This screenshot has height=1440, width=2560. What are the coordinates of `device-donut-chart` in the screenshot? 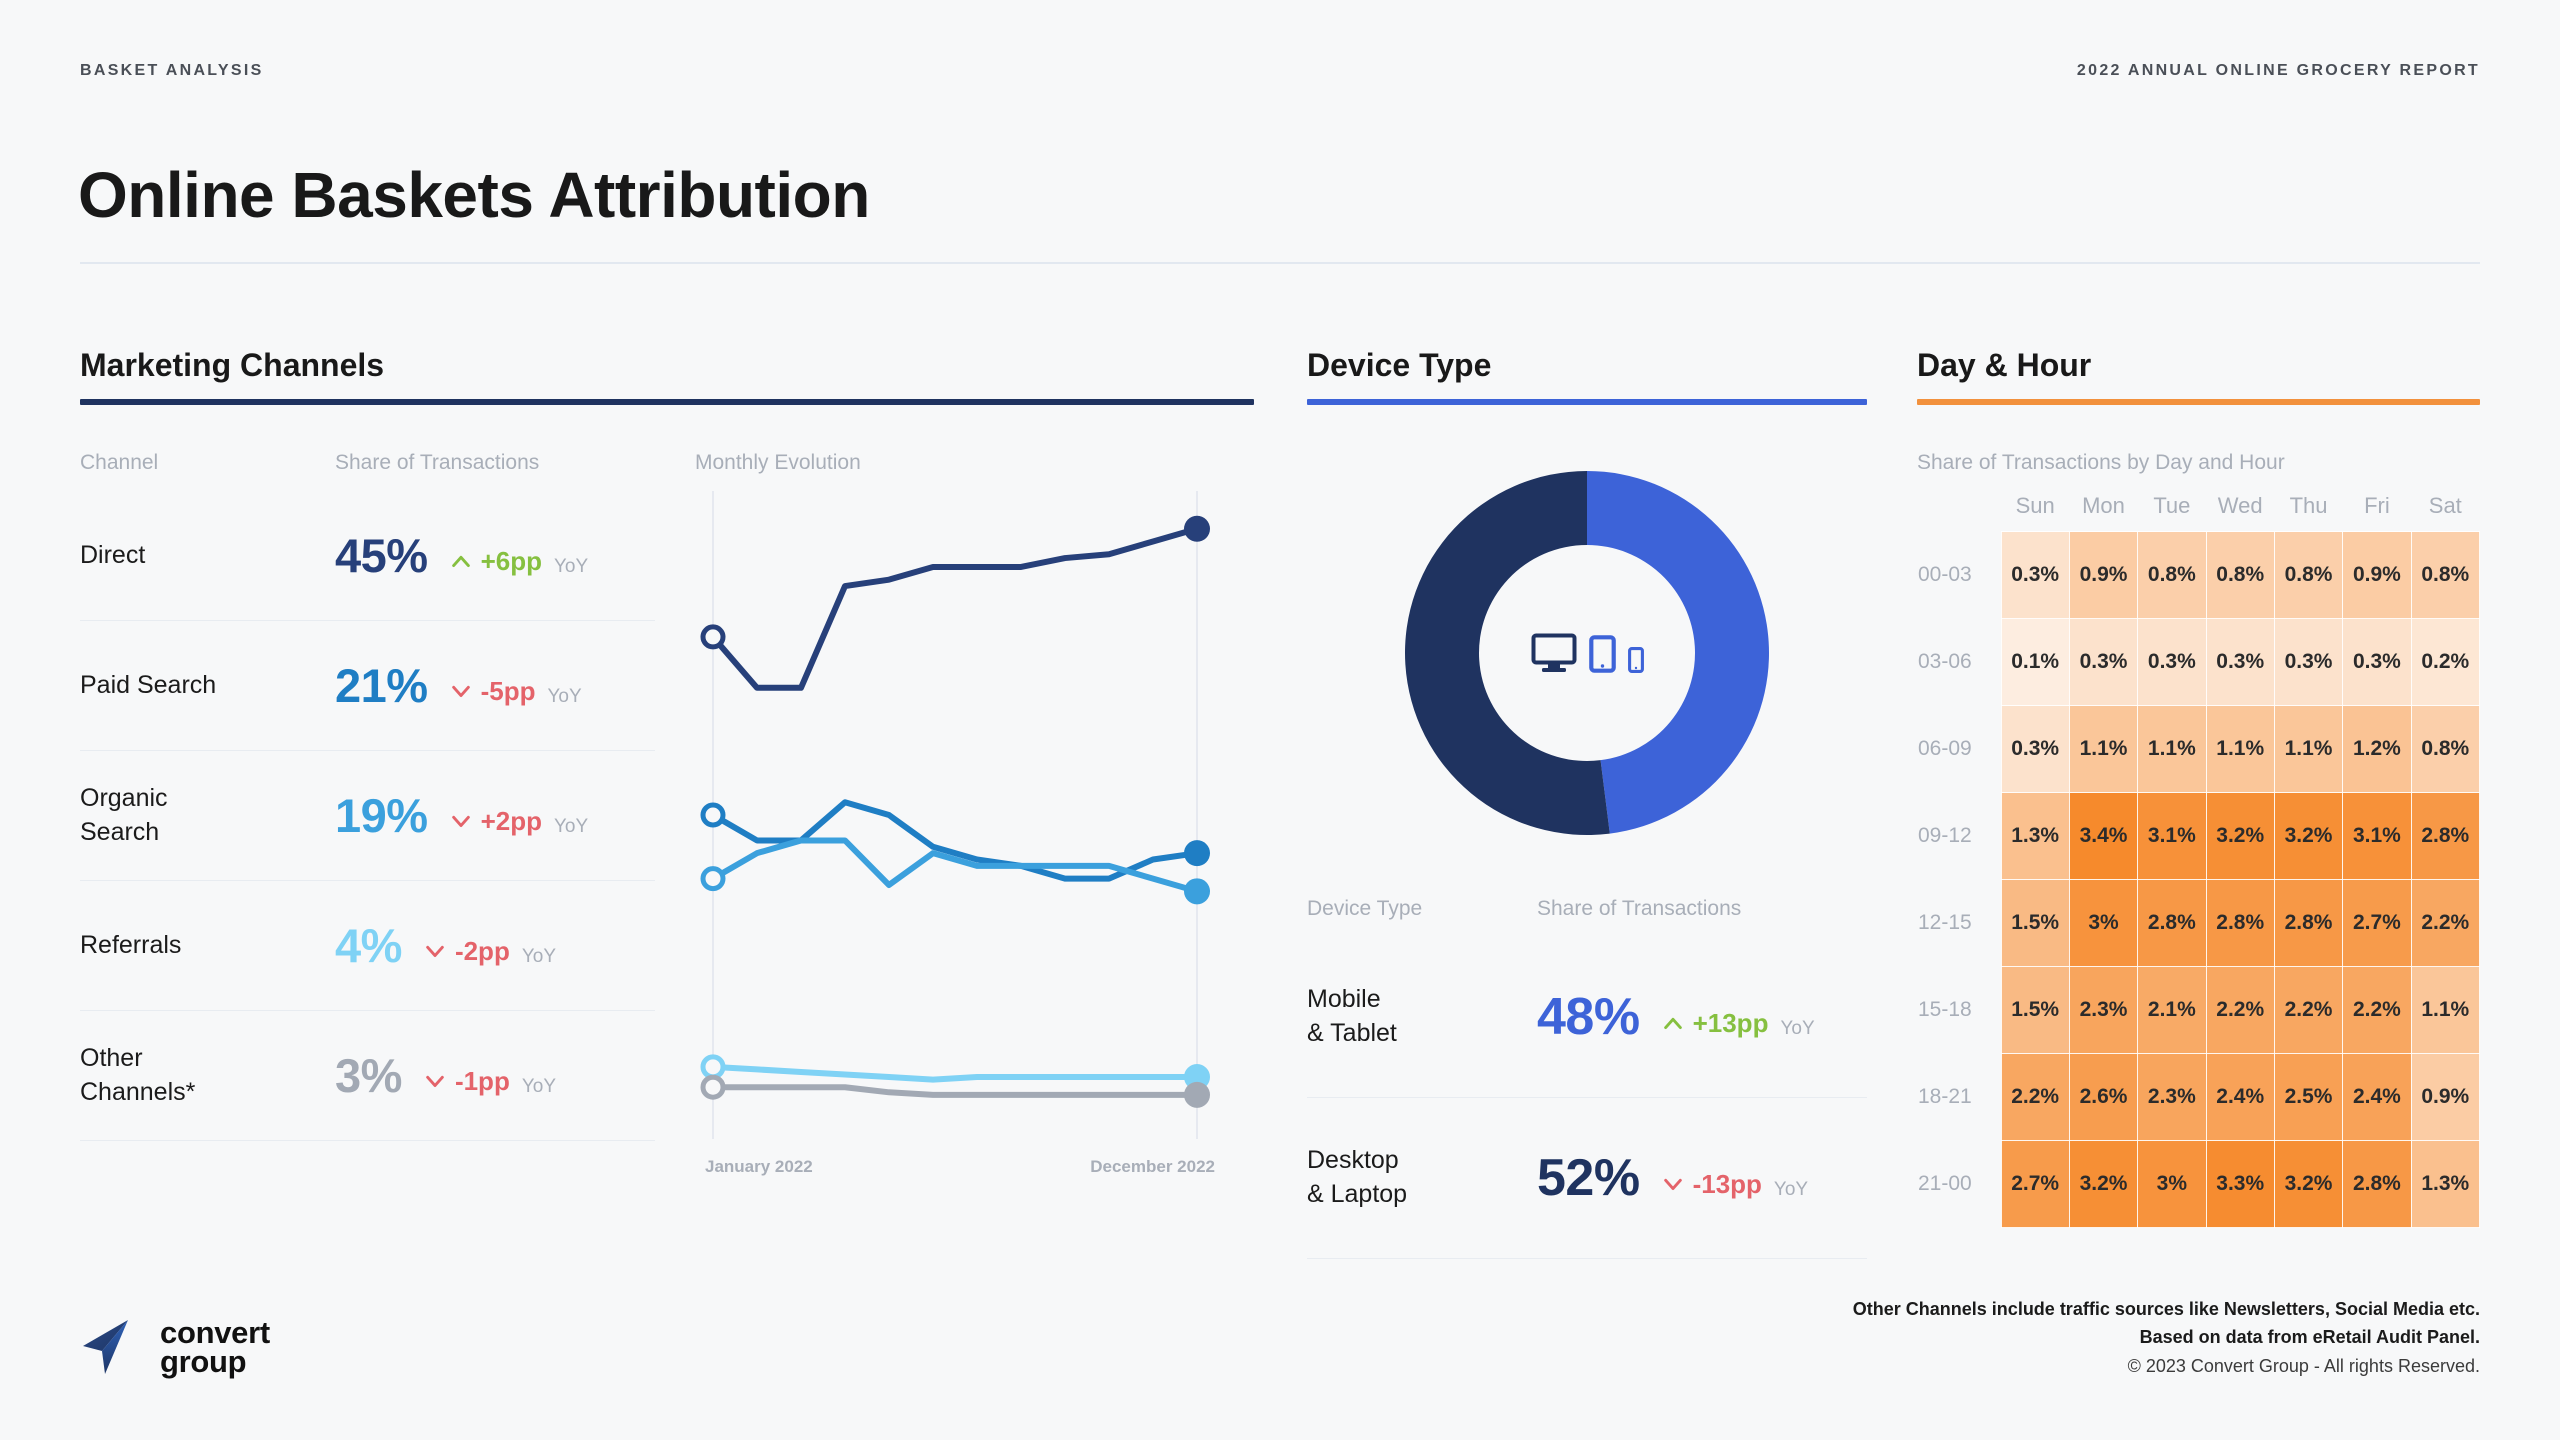 It's located at (1587, 653).